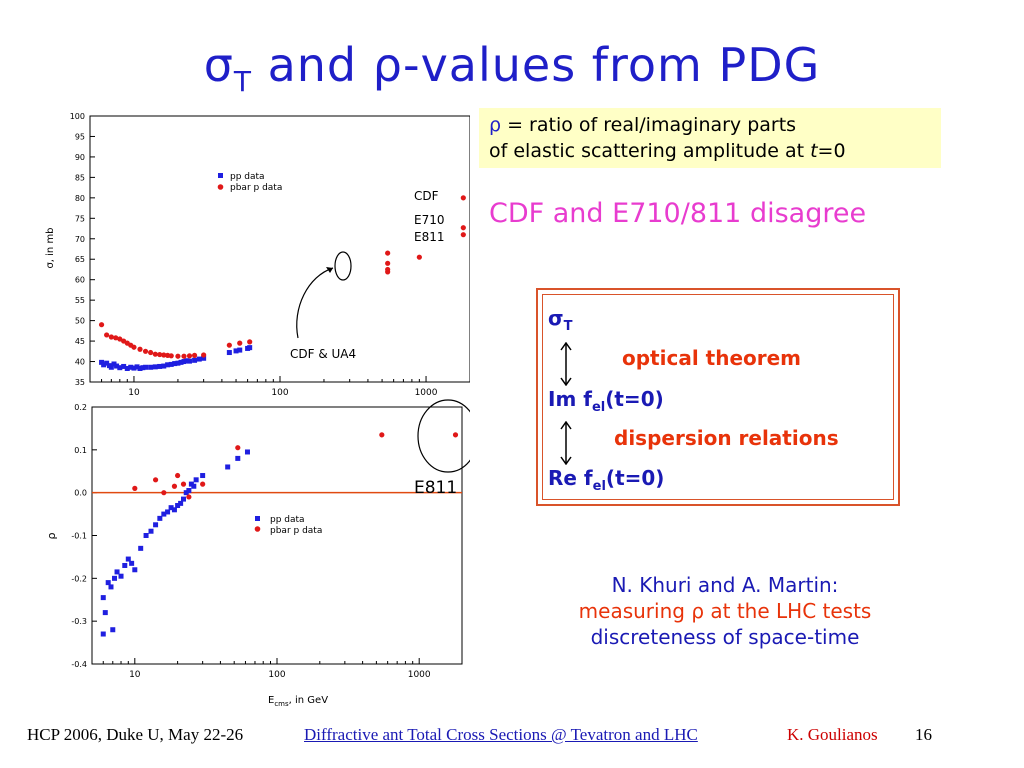 The image size is (1024, 768). What do you see at coordinates (80, 198) in the screenshot?
I see `sigma-y-tick-label: 80` at bounding box center [80, 198].